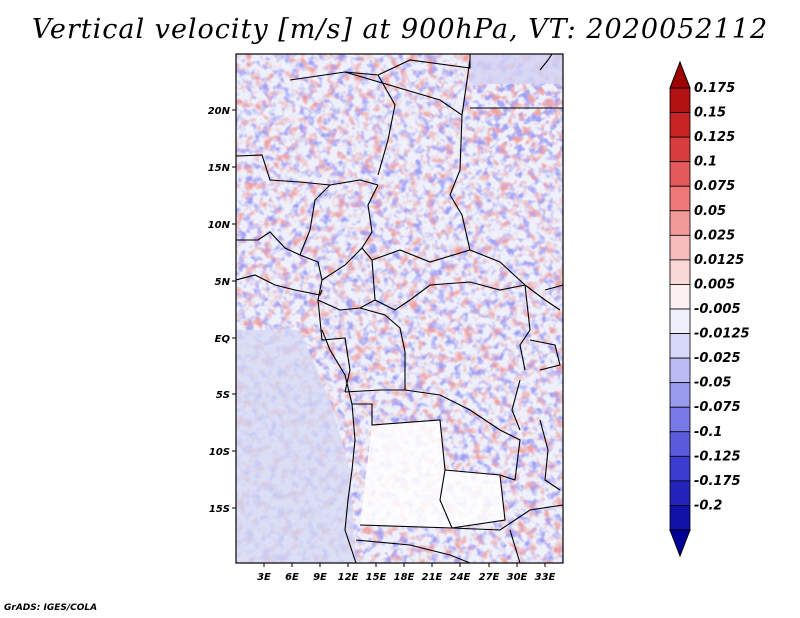  What do you see at coordinates (222, 310) in the screenshot?
I see `latitude-axis: 20N 15N 10N 5N EQ 5S 10S 15S` at bounding box center [222, 310].